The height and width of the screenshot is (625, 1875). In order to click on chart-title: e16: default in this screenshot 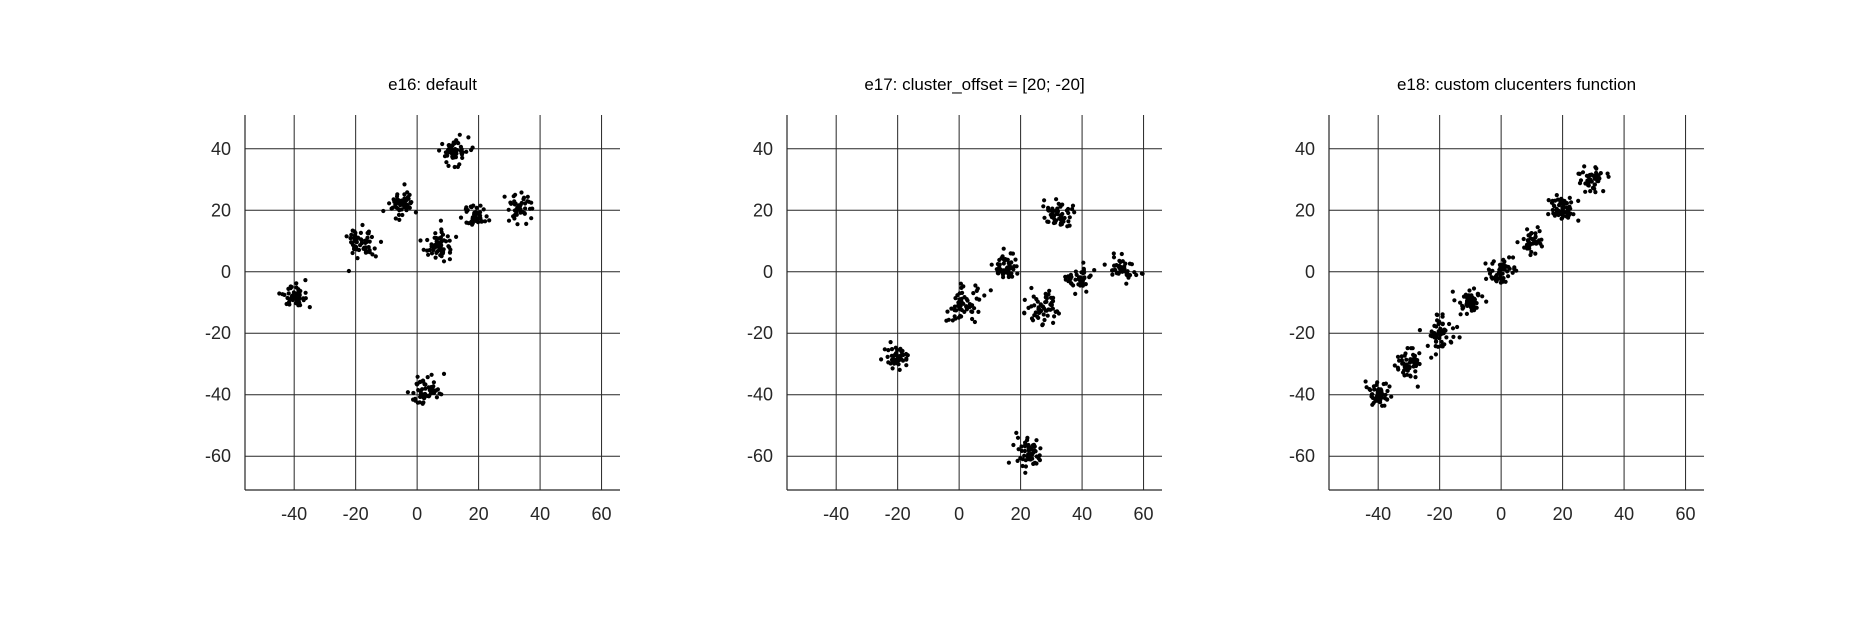, I will do `click(432, 84)`.